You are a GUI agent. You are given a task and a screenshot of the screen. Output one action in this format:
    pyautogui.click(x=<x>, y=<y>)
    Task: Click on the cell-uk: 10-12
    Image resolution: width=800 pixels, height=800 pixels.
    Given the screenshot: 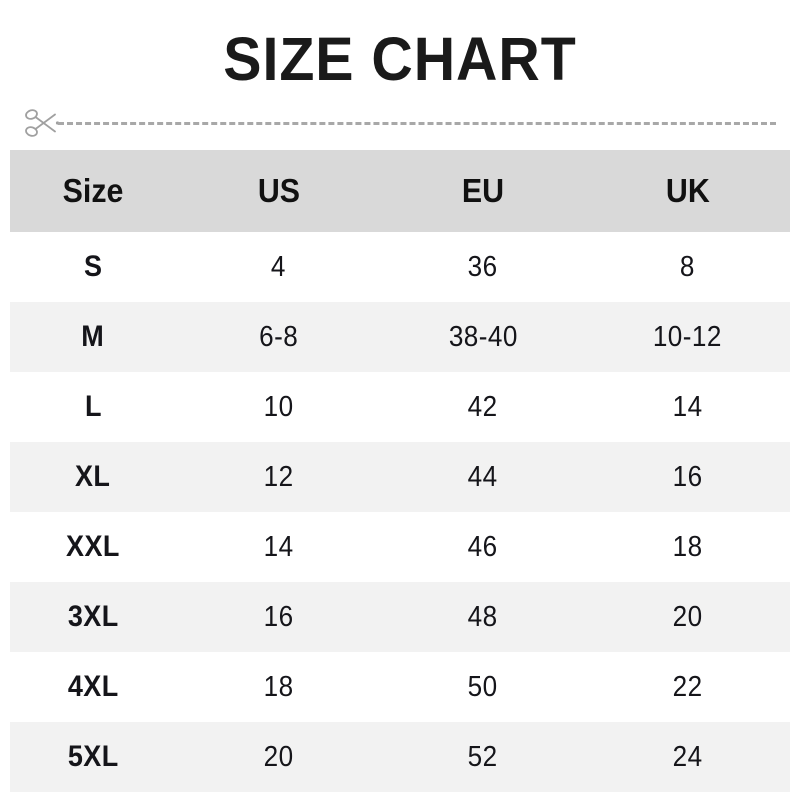 What is the action you would take?
    pyautogui.click(x=687, y=337)
    